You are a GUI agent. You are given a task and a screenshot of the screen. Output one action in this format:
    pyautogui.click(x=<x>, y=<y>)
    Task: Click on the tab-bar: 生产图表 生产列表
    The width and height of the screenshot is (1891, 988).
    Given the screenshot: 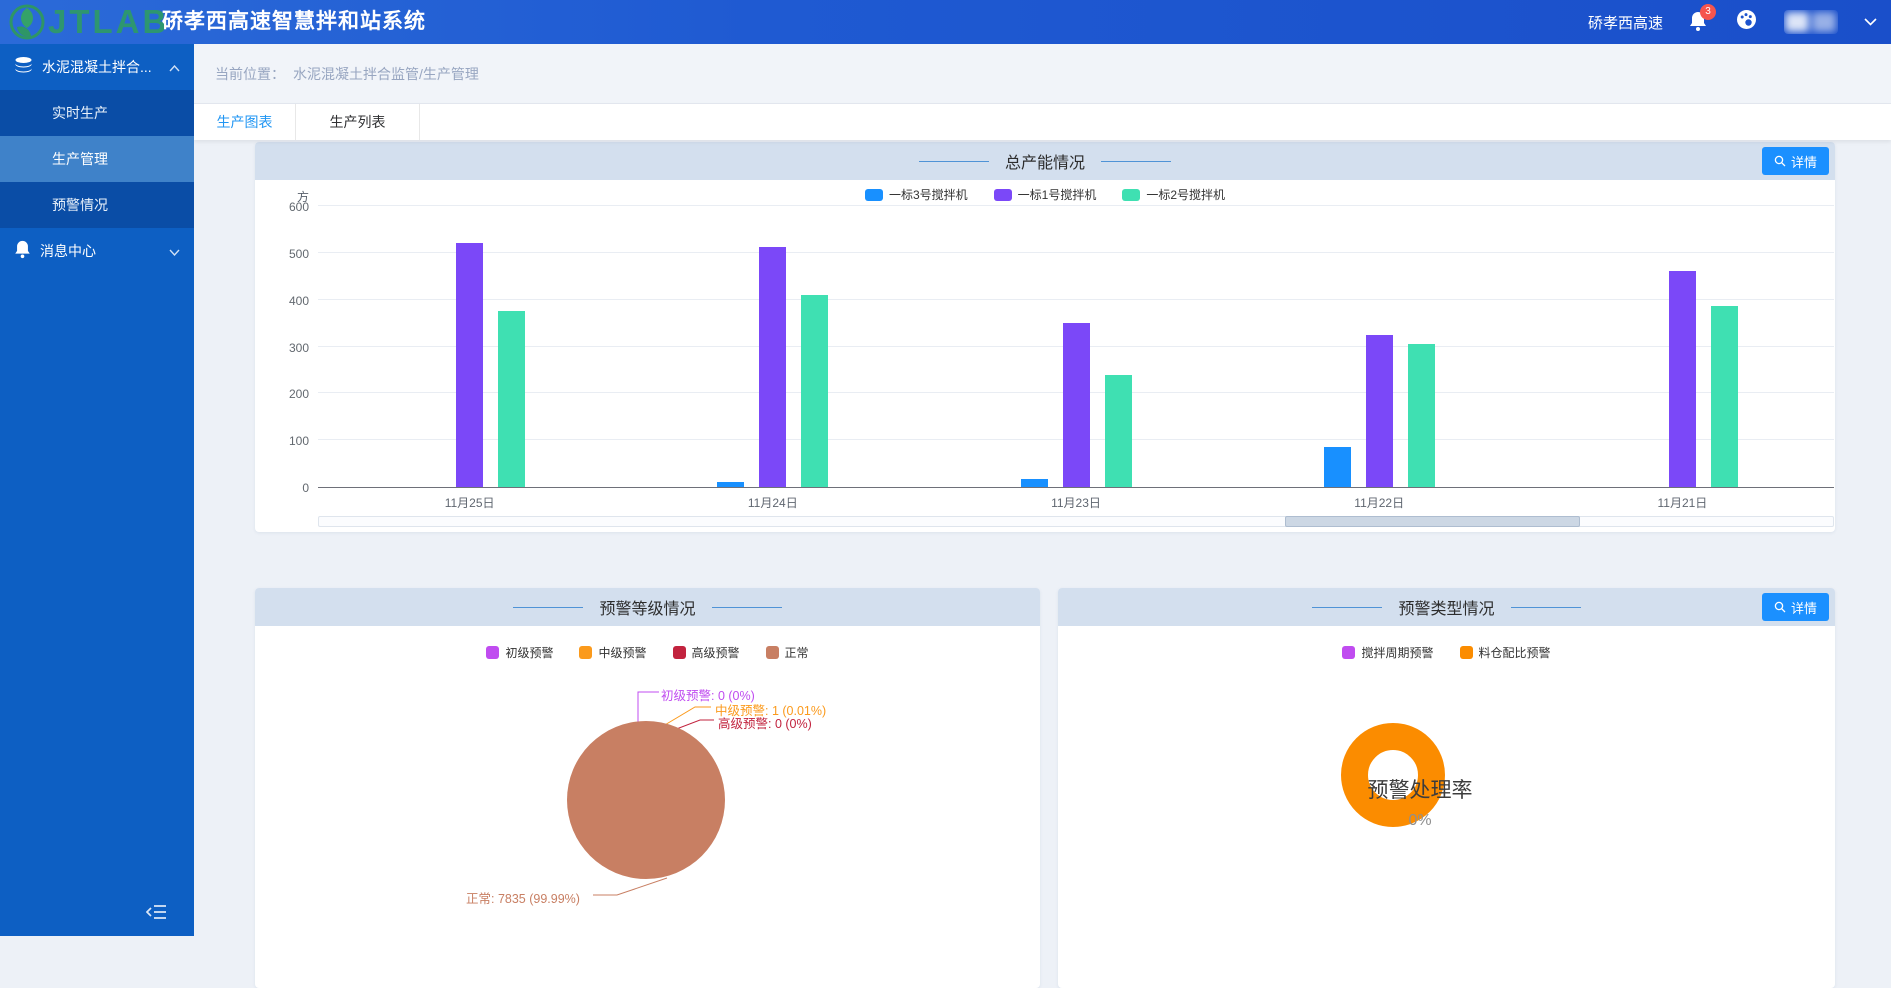 What is the action you would take?
    pyautogui.click(x=1042, y=122)
    